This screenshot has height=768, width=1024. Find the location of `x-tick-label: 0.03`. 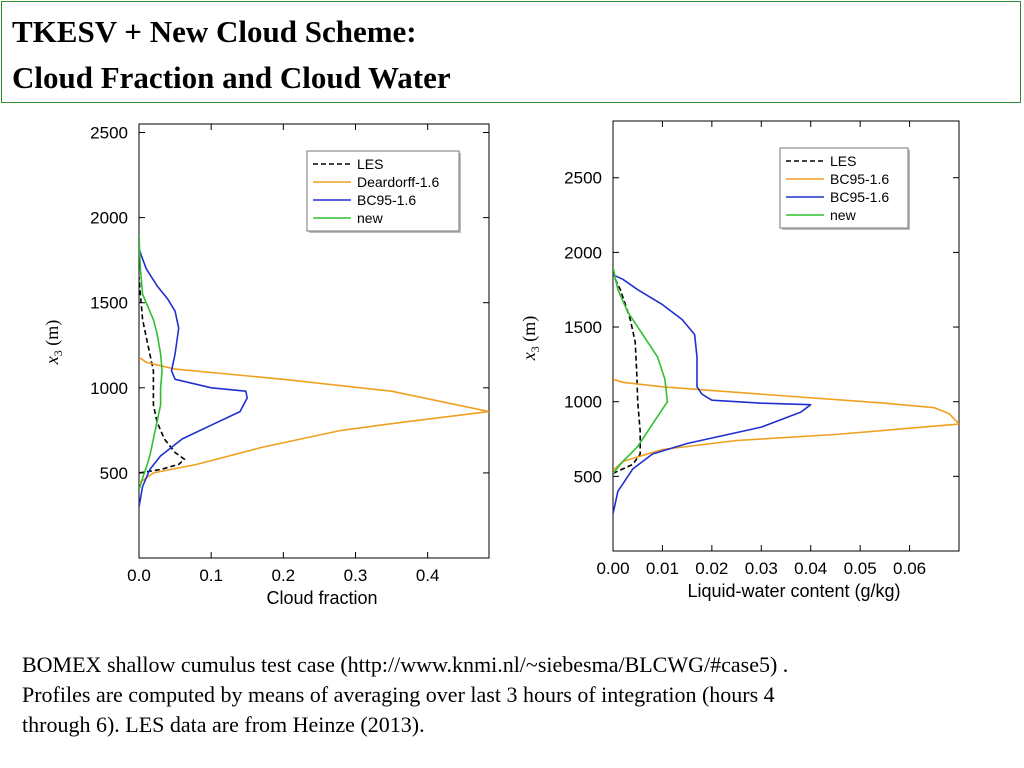

x-tick-label: 0.03 is located at coordinates (761, 568).